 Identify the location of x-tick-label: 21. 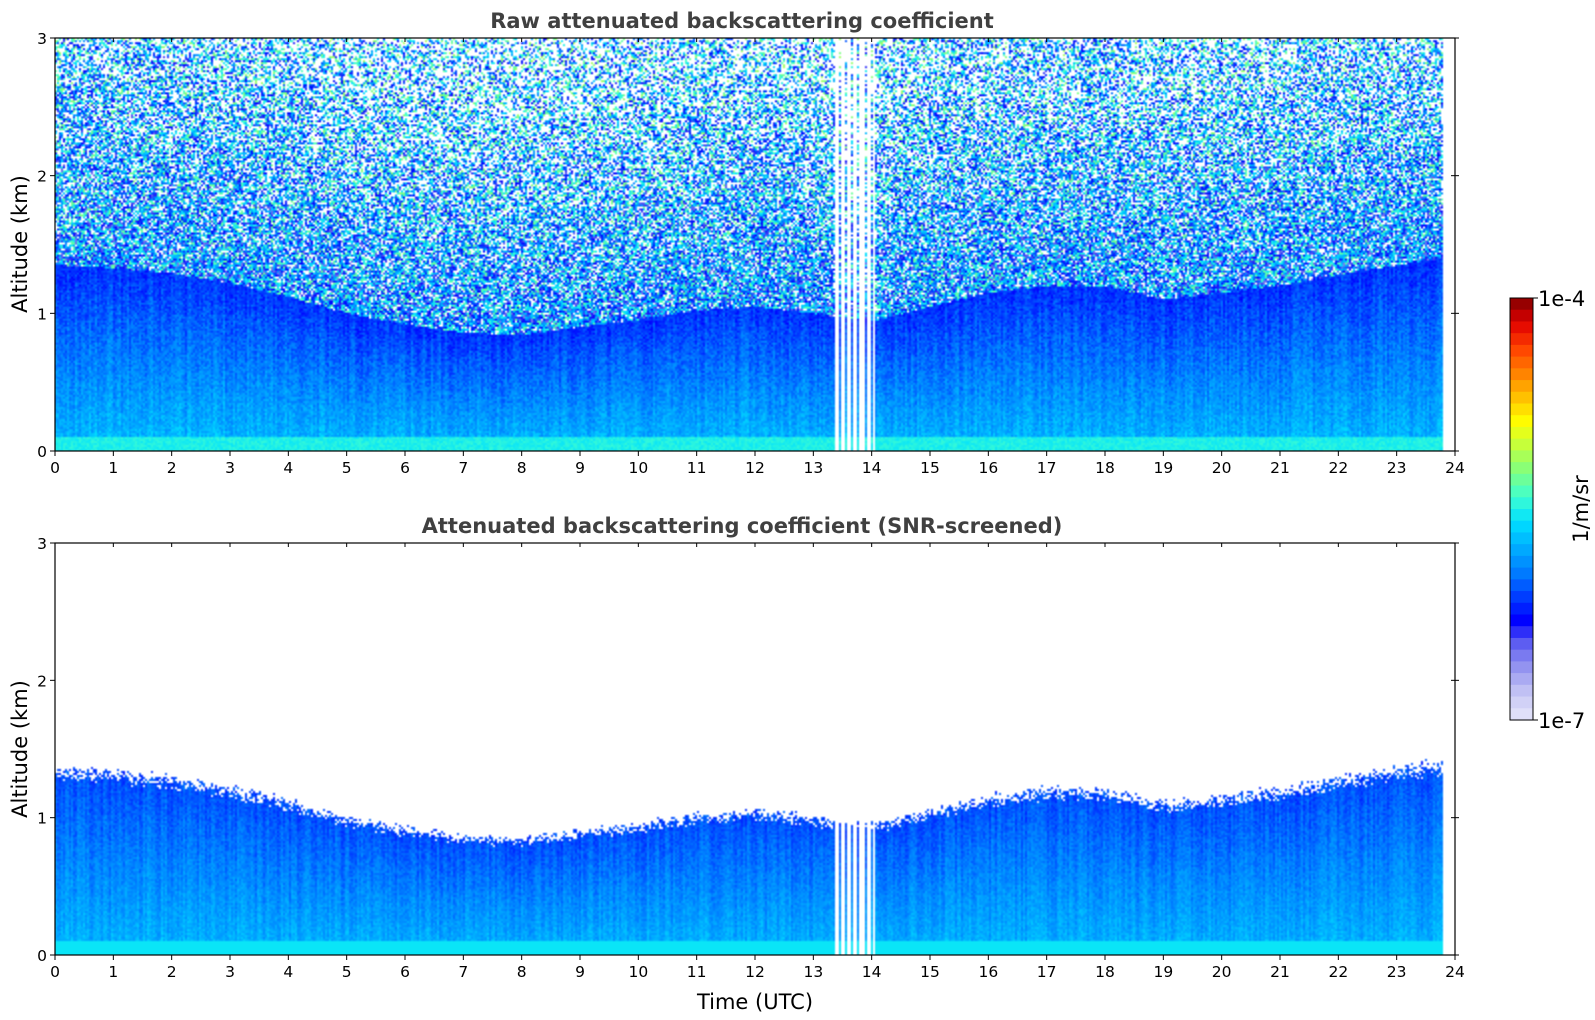
(1280, 468).